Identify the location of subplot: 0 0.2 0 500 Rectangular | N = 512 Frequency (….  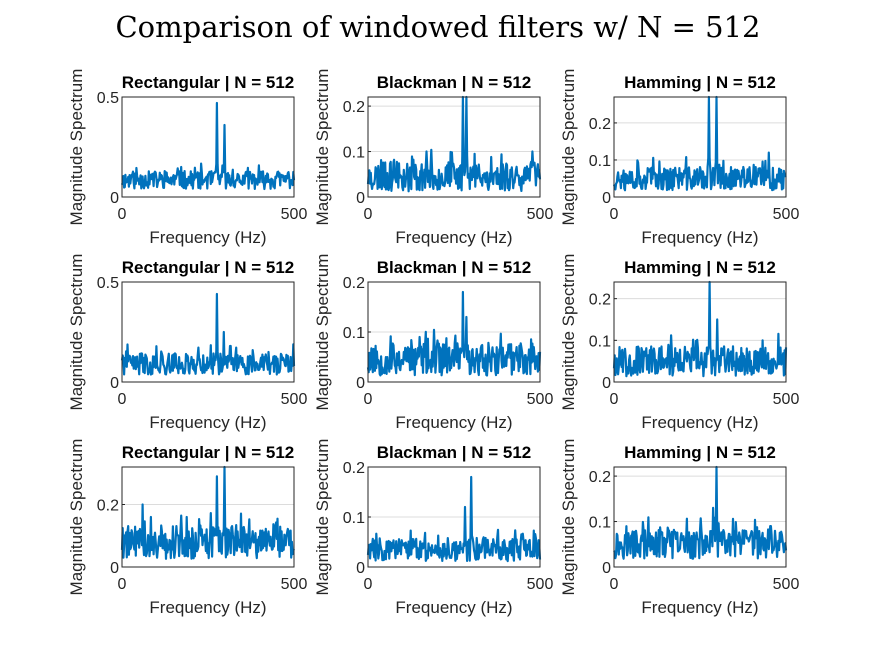
(187, 528).